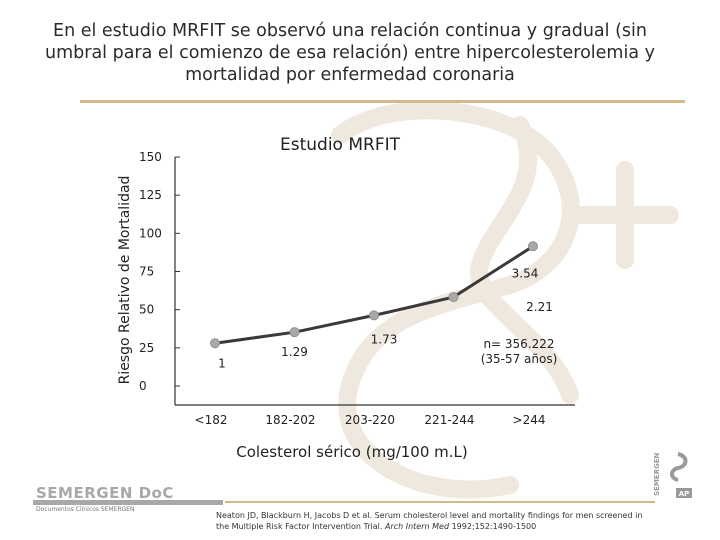  Describe the element at coordinates (657, 474) in the screenshot. I see `side-logo-text: SEMERGEN` at that location.